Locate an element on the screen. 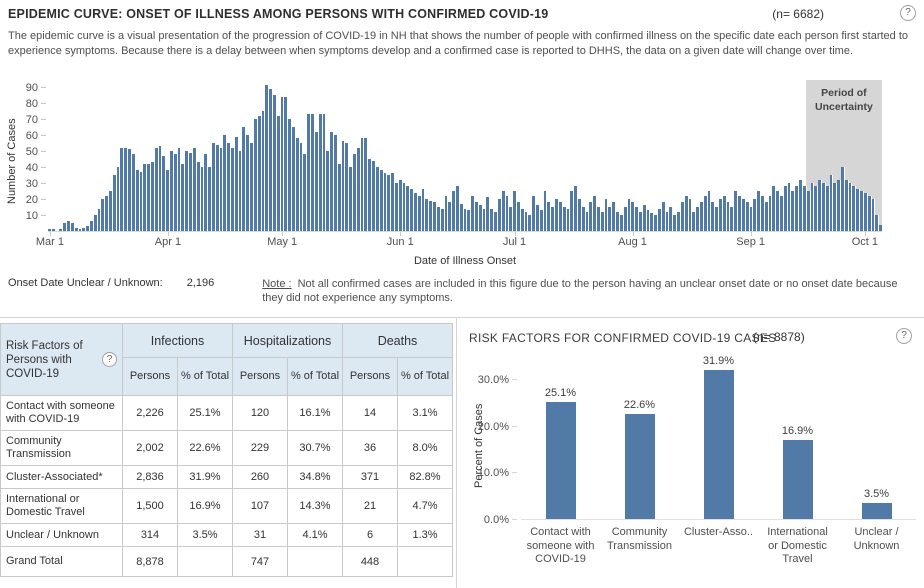 This screenshot has width=924, height=588. table-cell: 8.0% is located at coordinates (425, 448).